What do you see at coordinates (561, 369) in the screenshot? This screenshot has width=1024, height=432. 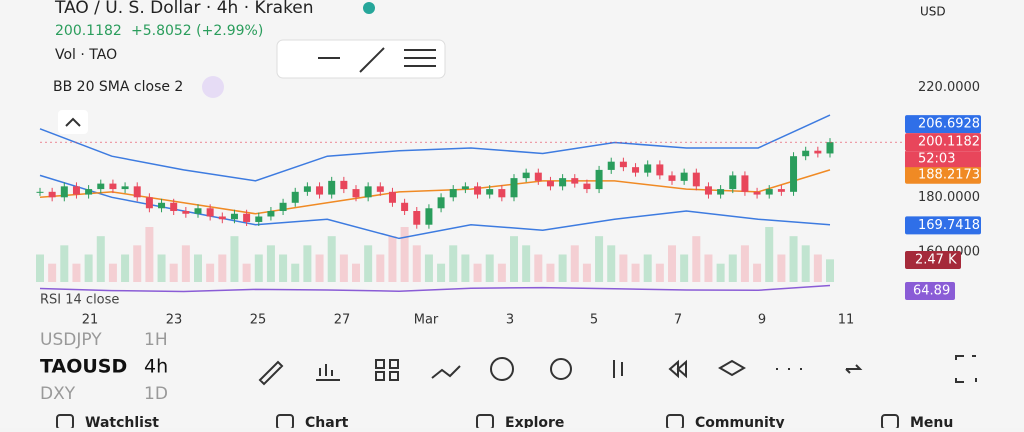 I see `alert-icon` at bounding box center [561, 369].